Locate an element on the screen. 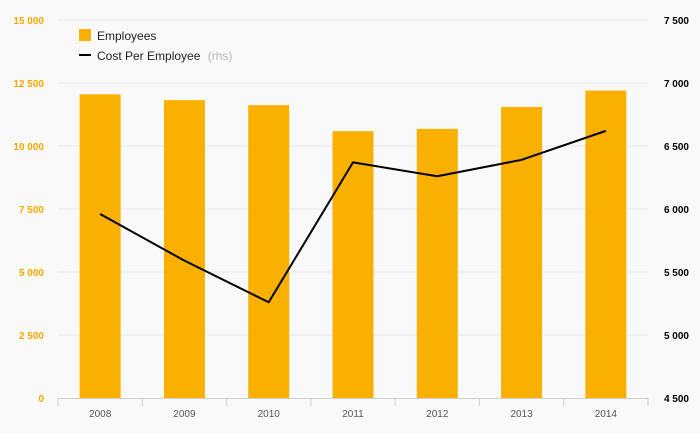  legend-swatch-employees is located at coordinates (85, 35).